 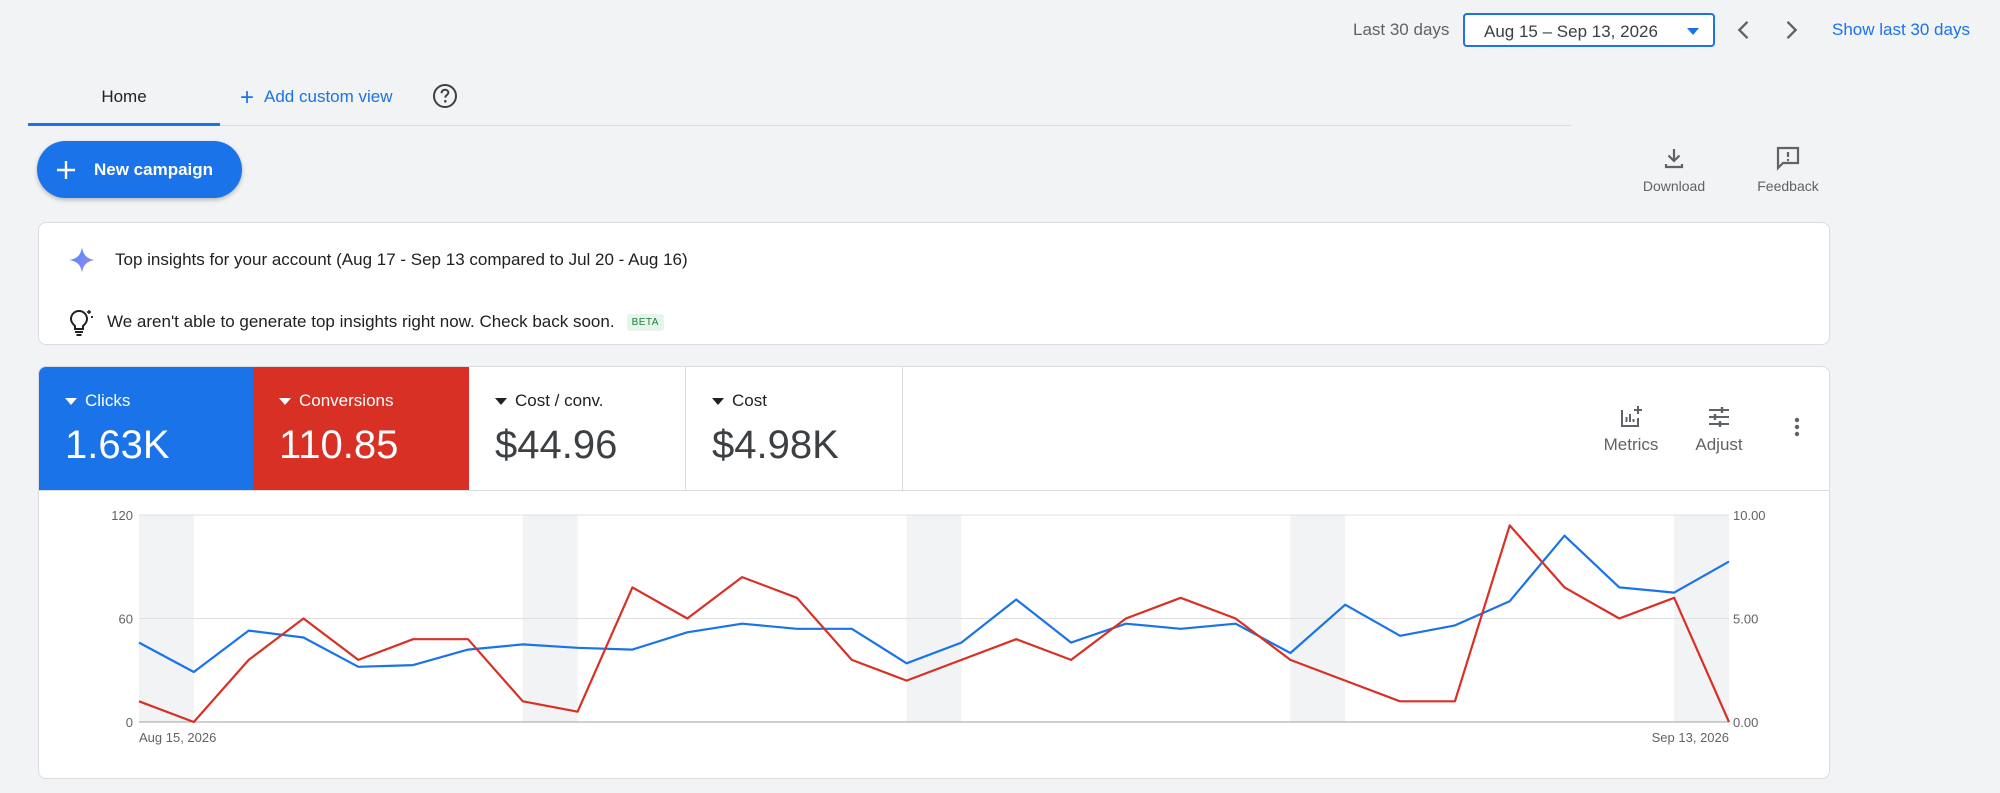 What do you see at coordinates (775, 445) in the screenshot?
I see `metric-value: $4.98K` at bounding box center [775, 445].